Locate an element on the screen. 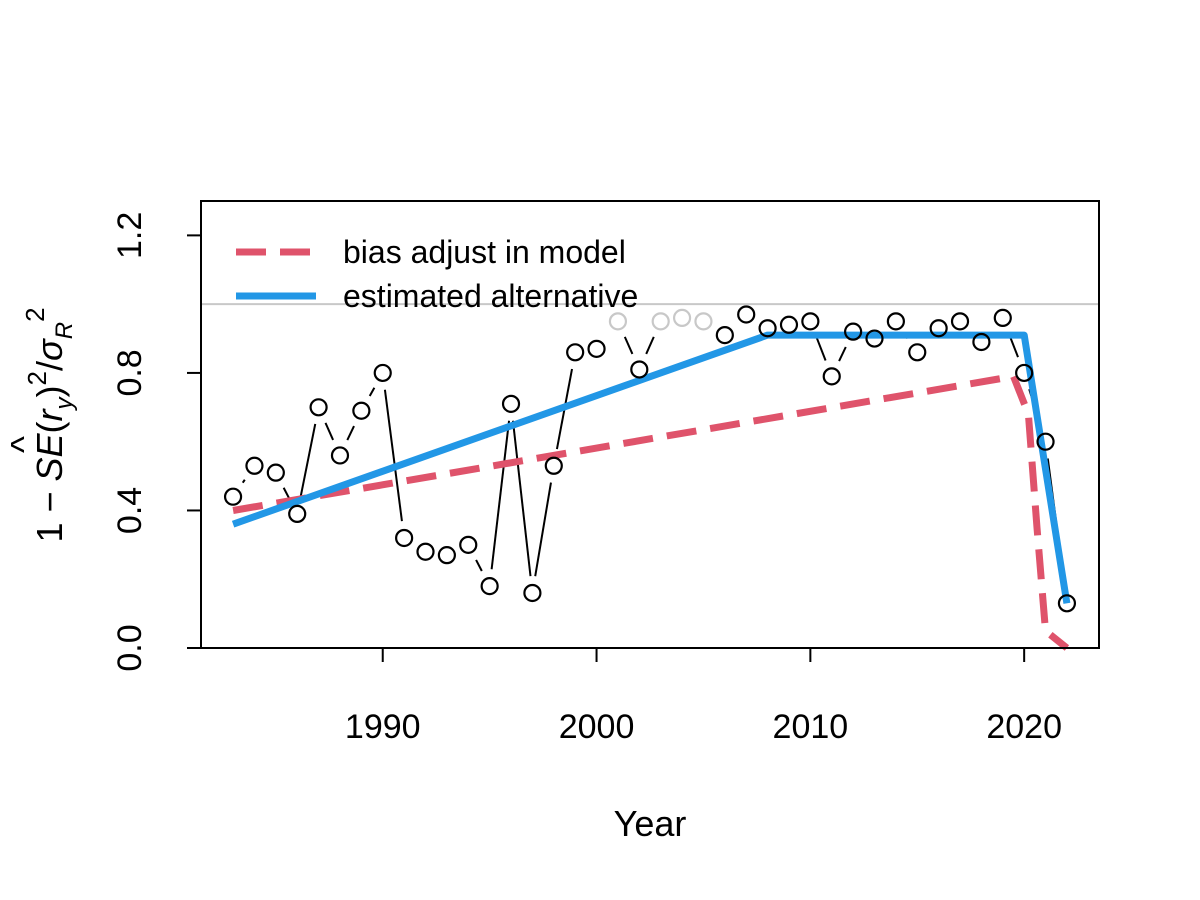 The image size is (1200, 900). legend-label-estimated-alternative: estimated alternative is located at coordinates (490, 296).